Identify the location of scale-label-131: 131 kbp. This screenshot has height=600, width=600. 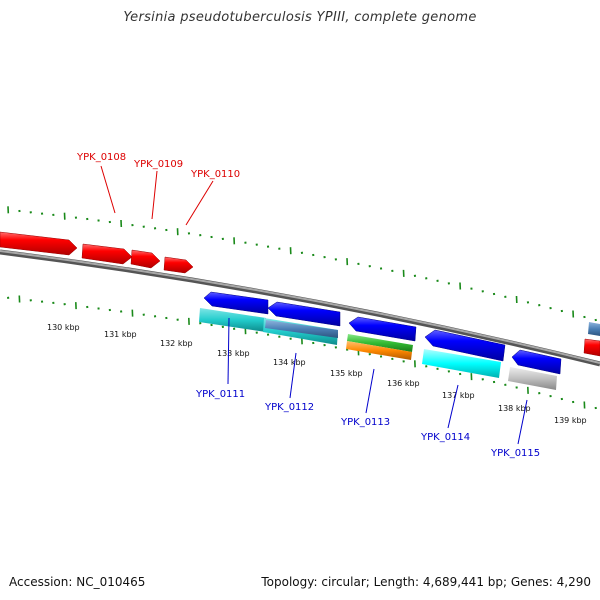
(120, 334).